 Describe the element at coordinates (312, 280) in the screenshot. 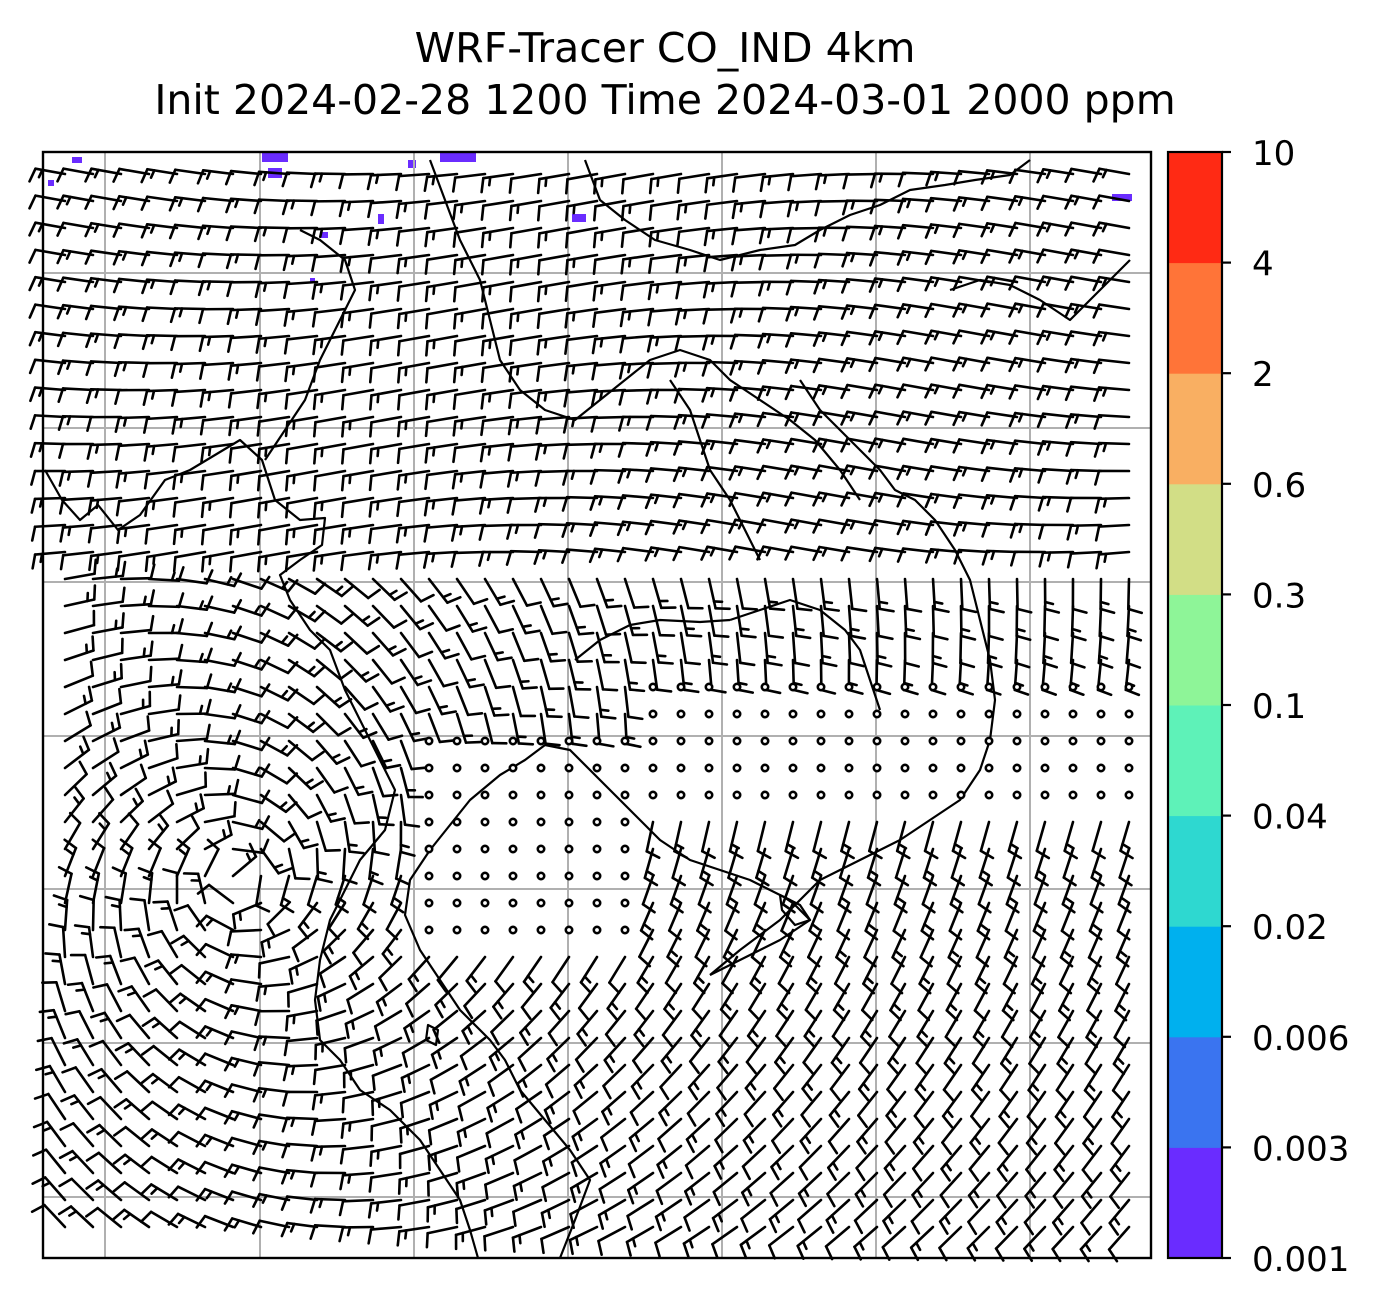

I see `tracer-patch` at that location.